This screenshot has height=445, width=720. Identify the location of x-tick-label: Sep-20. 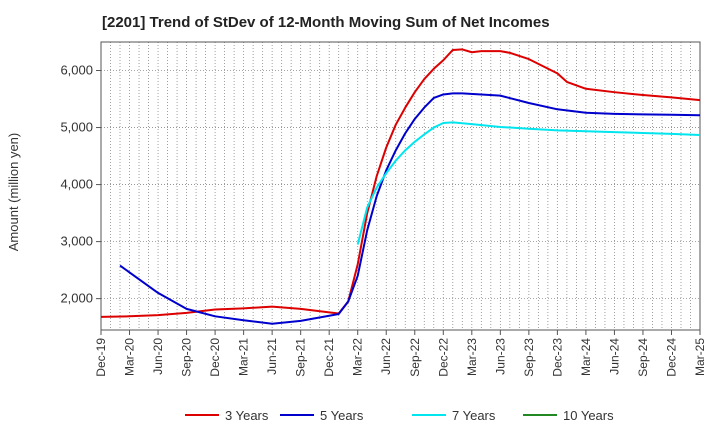
(187, 357).